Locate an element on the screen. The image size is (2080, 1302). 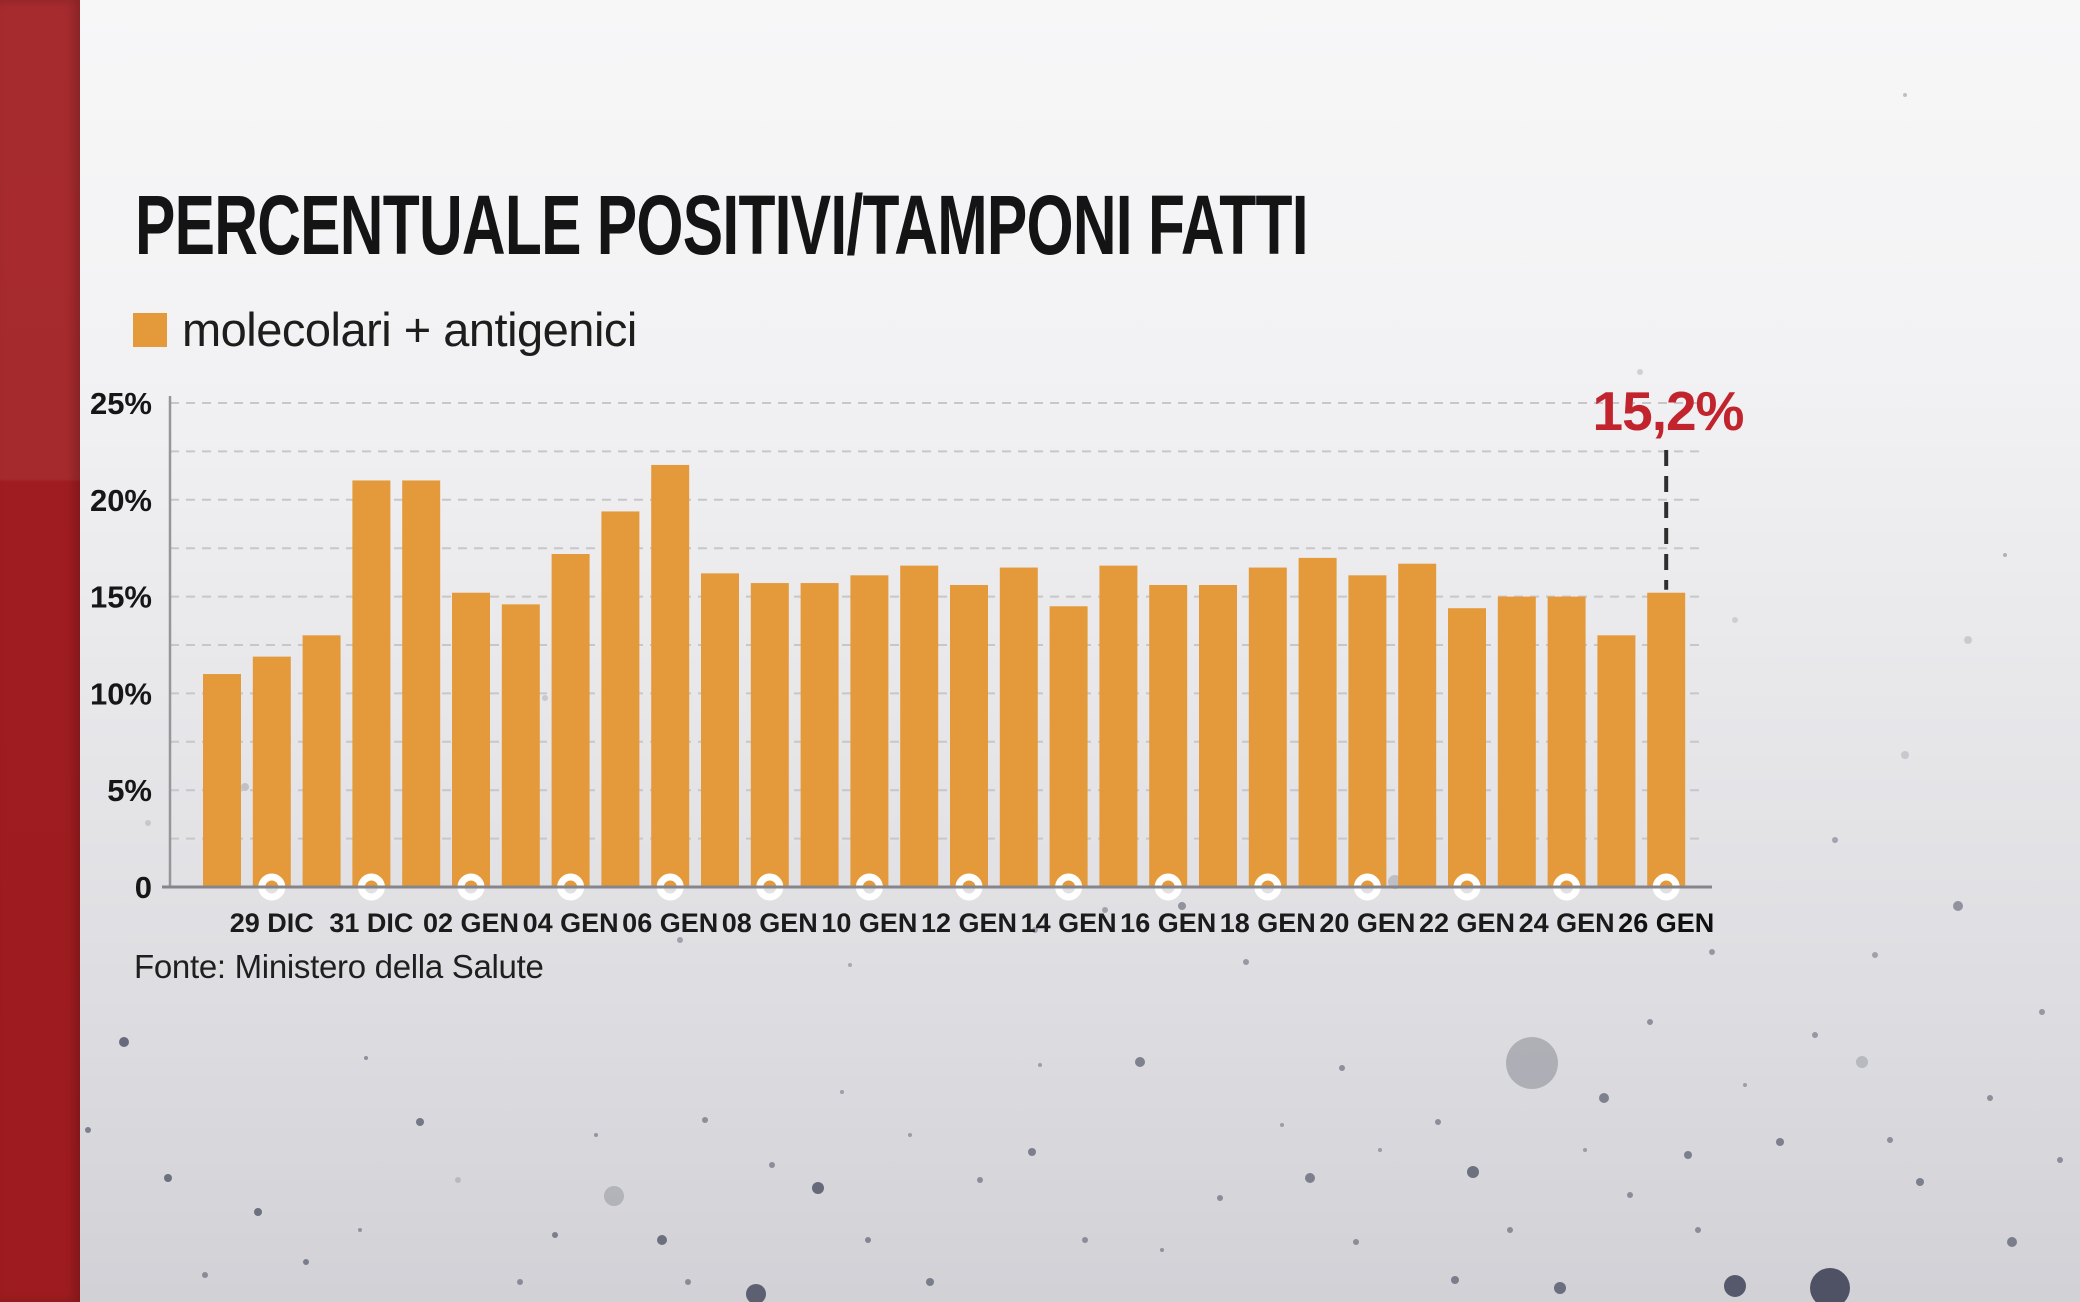
source-note: Fonte: Ministero della Salute is located at coordinates (339, 966).